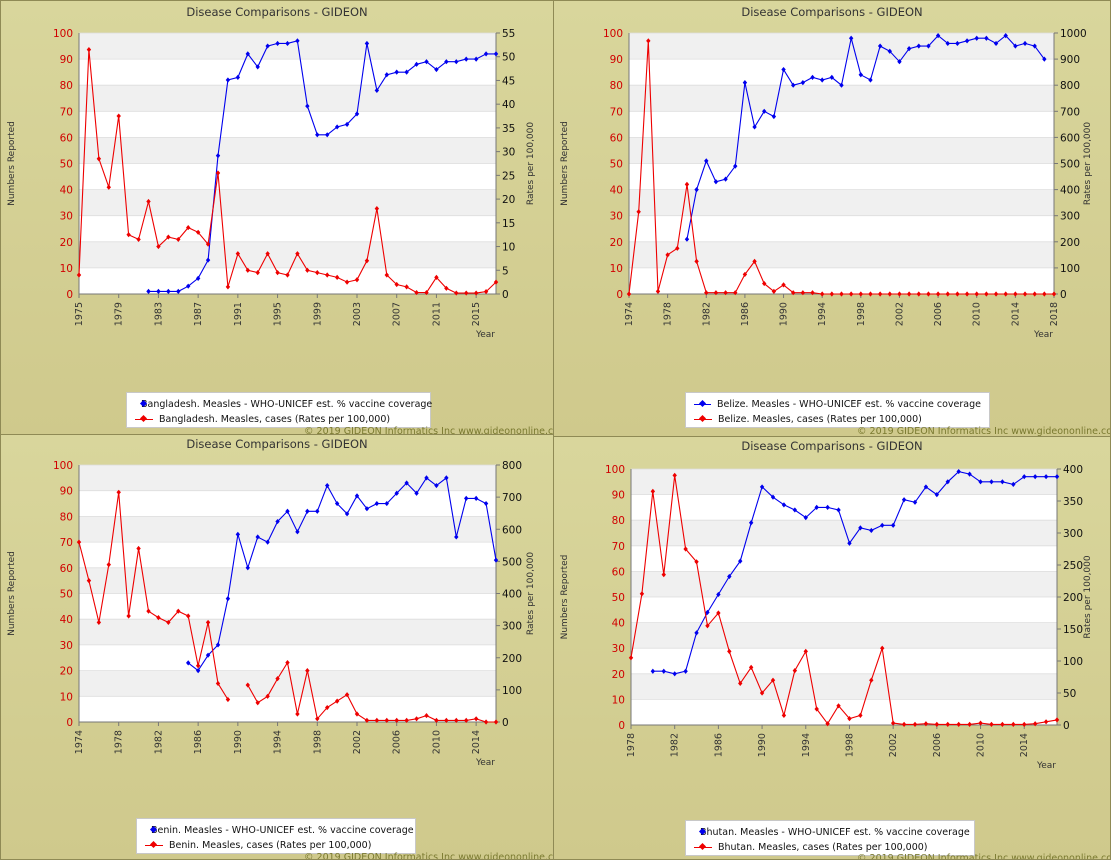 The width and height of the screenshot is (1111, 860). I want to click on legend-marker-icon, so click(703, 847).